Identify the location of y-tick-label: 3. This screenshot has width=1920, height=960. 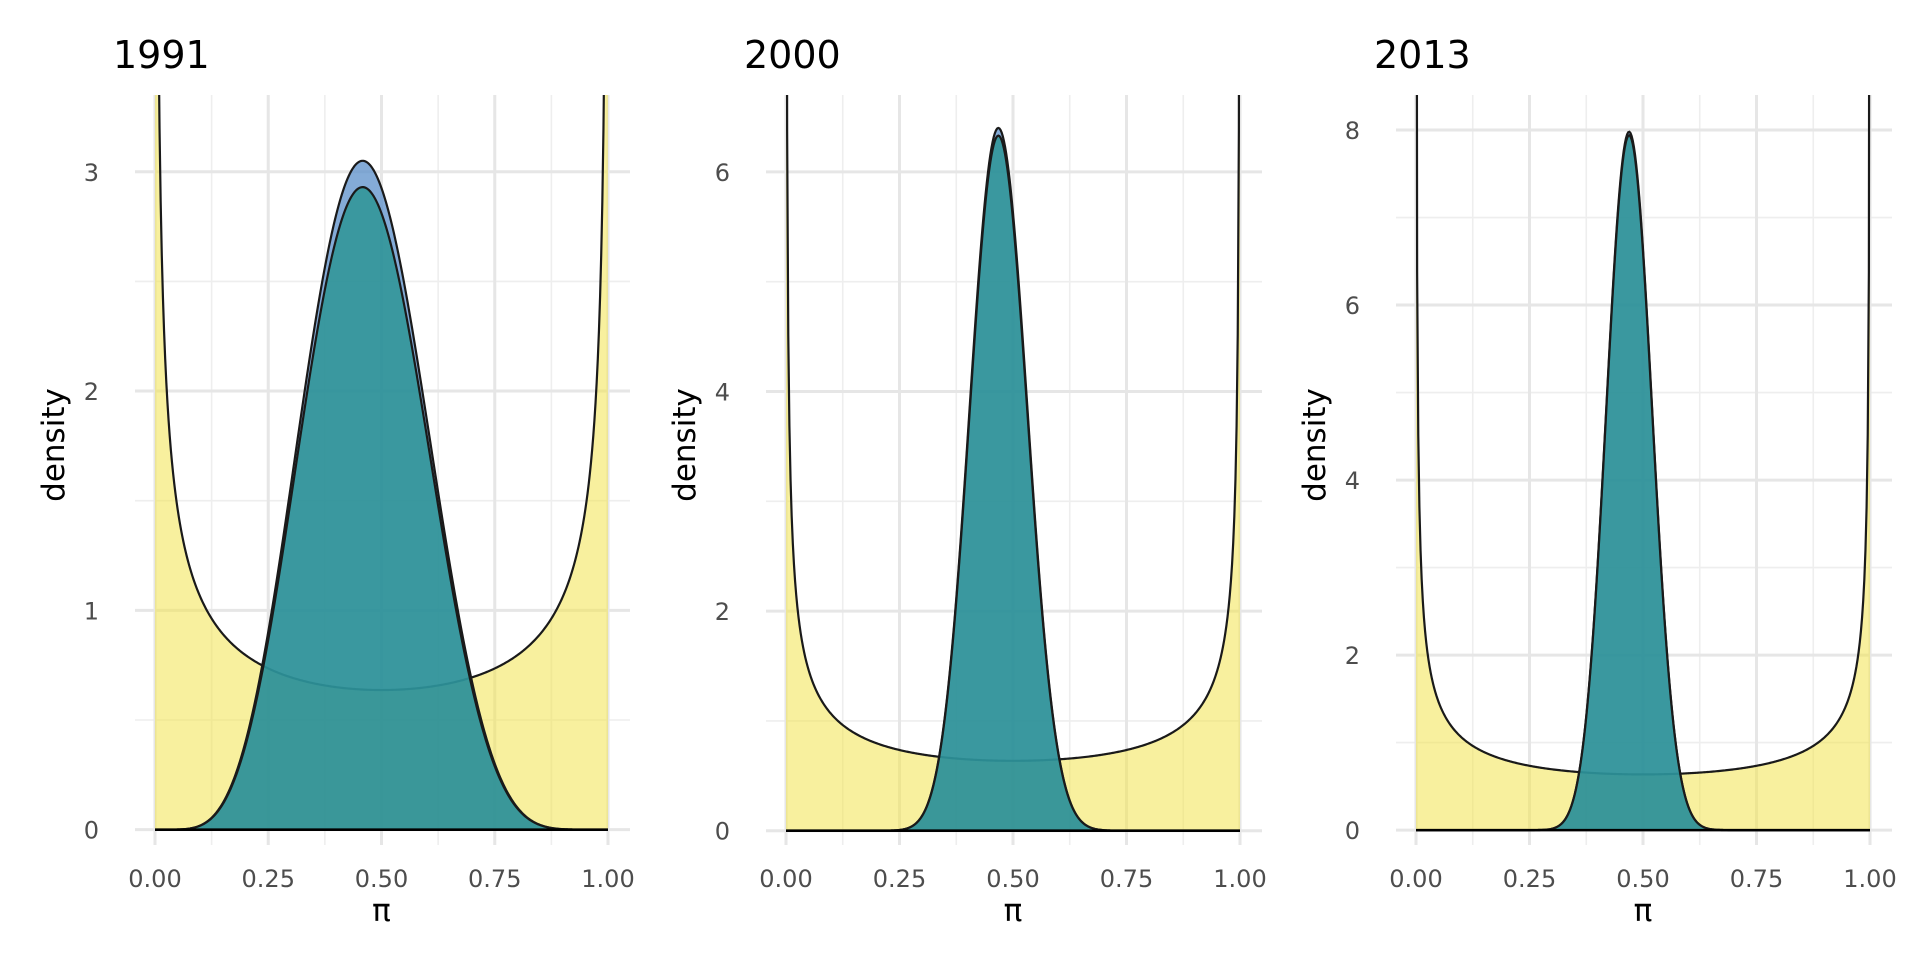
(91, 173).